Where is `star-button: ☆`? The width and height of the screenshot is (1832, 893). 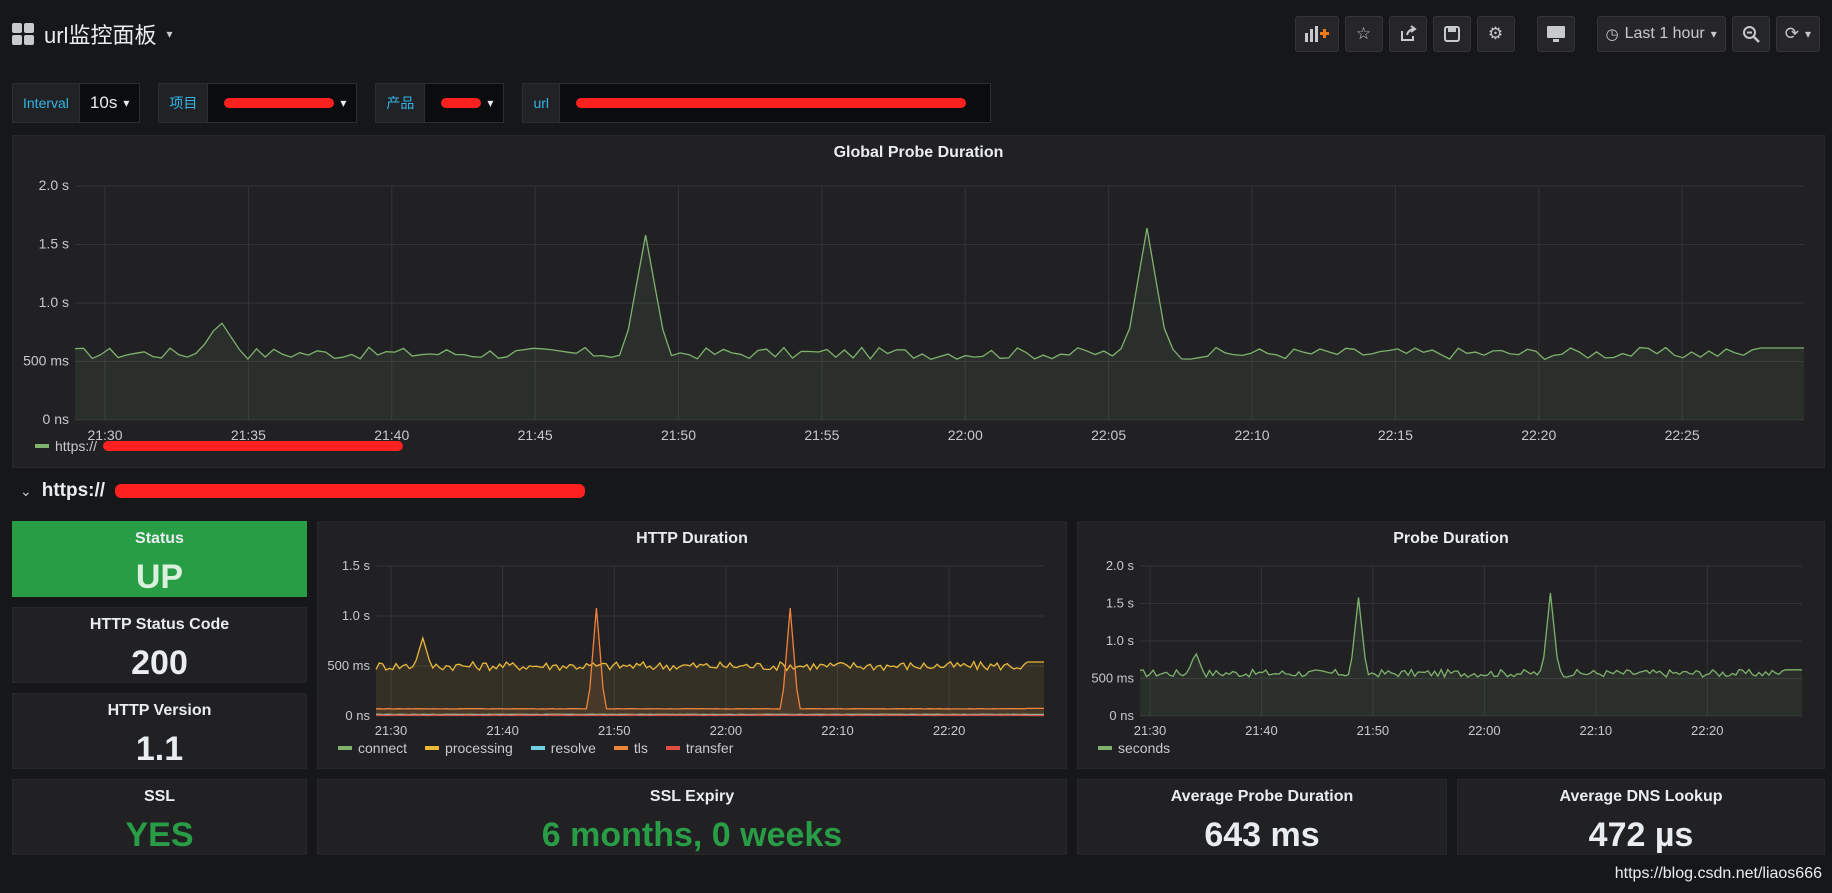 star-button: ☆ is located at coordinates (1363, 34).